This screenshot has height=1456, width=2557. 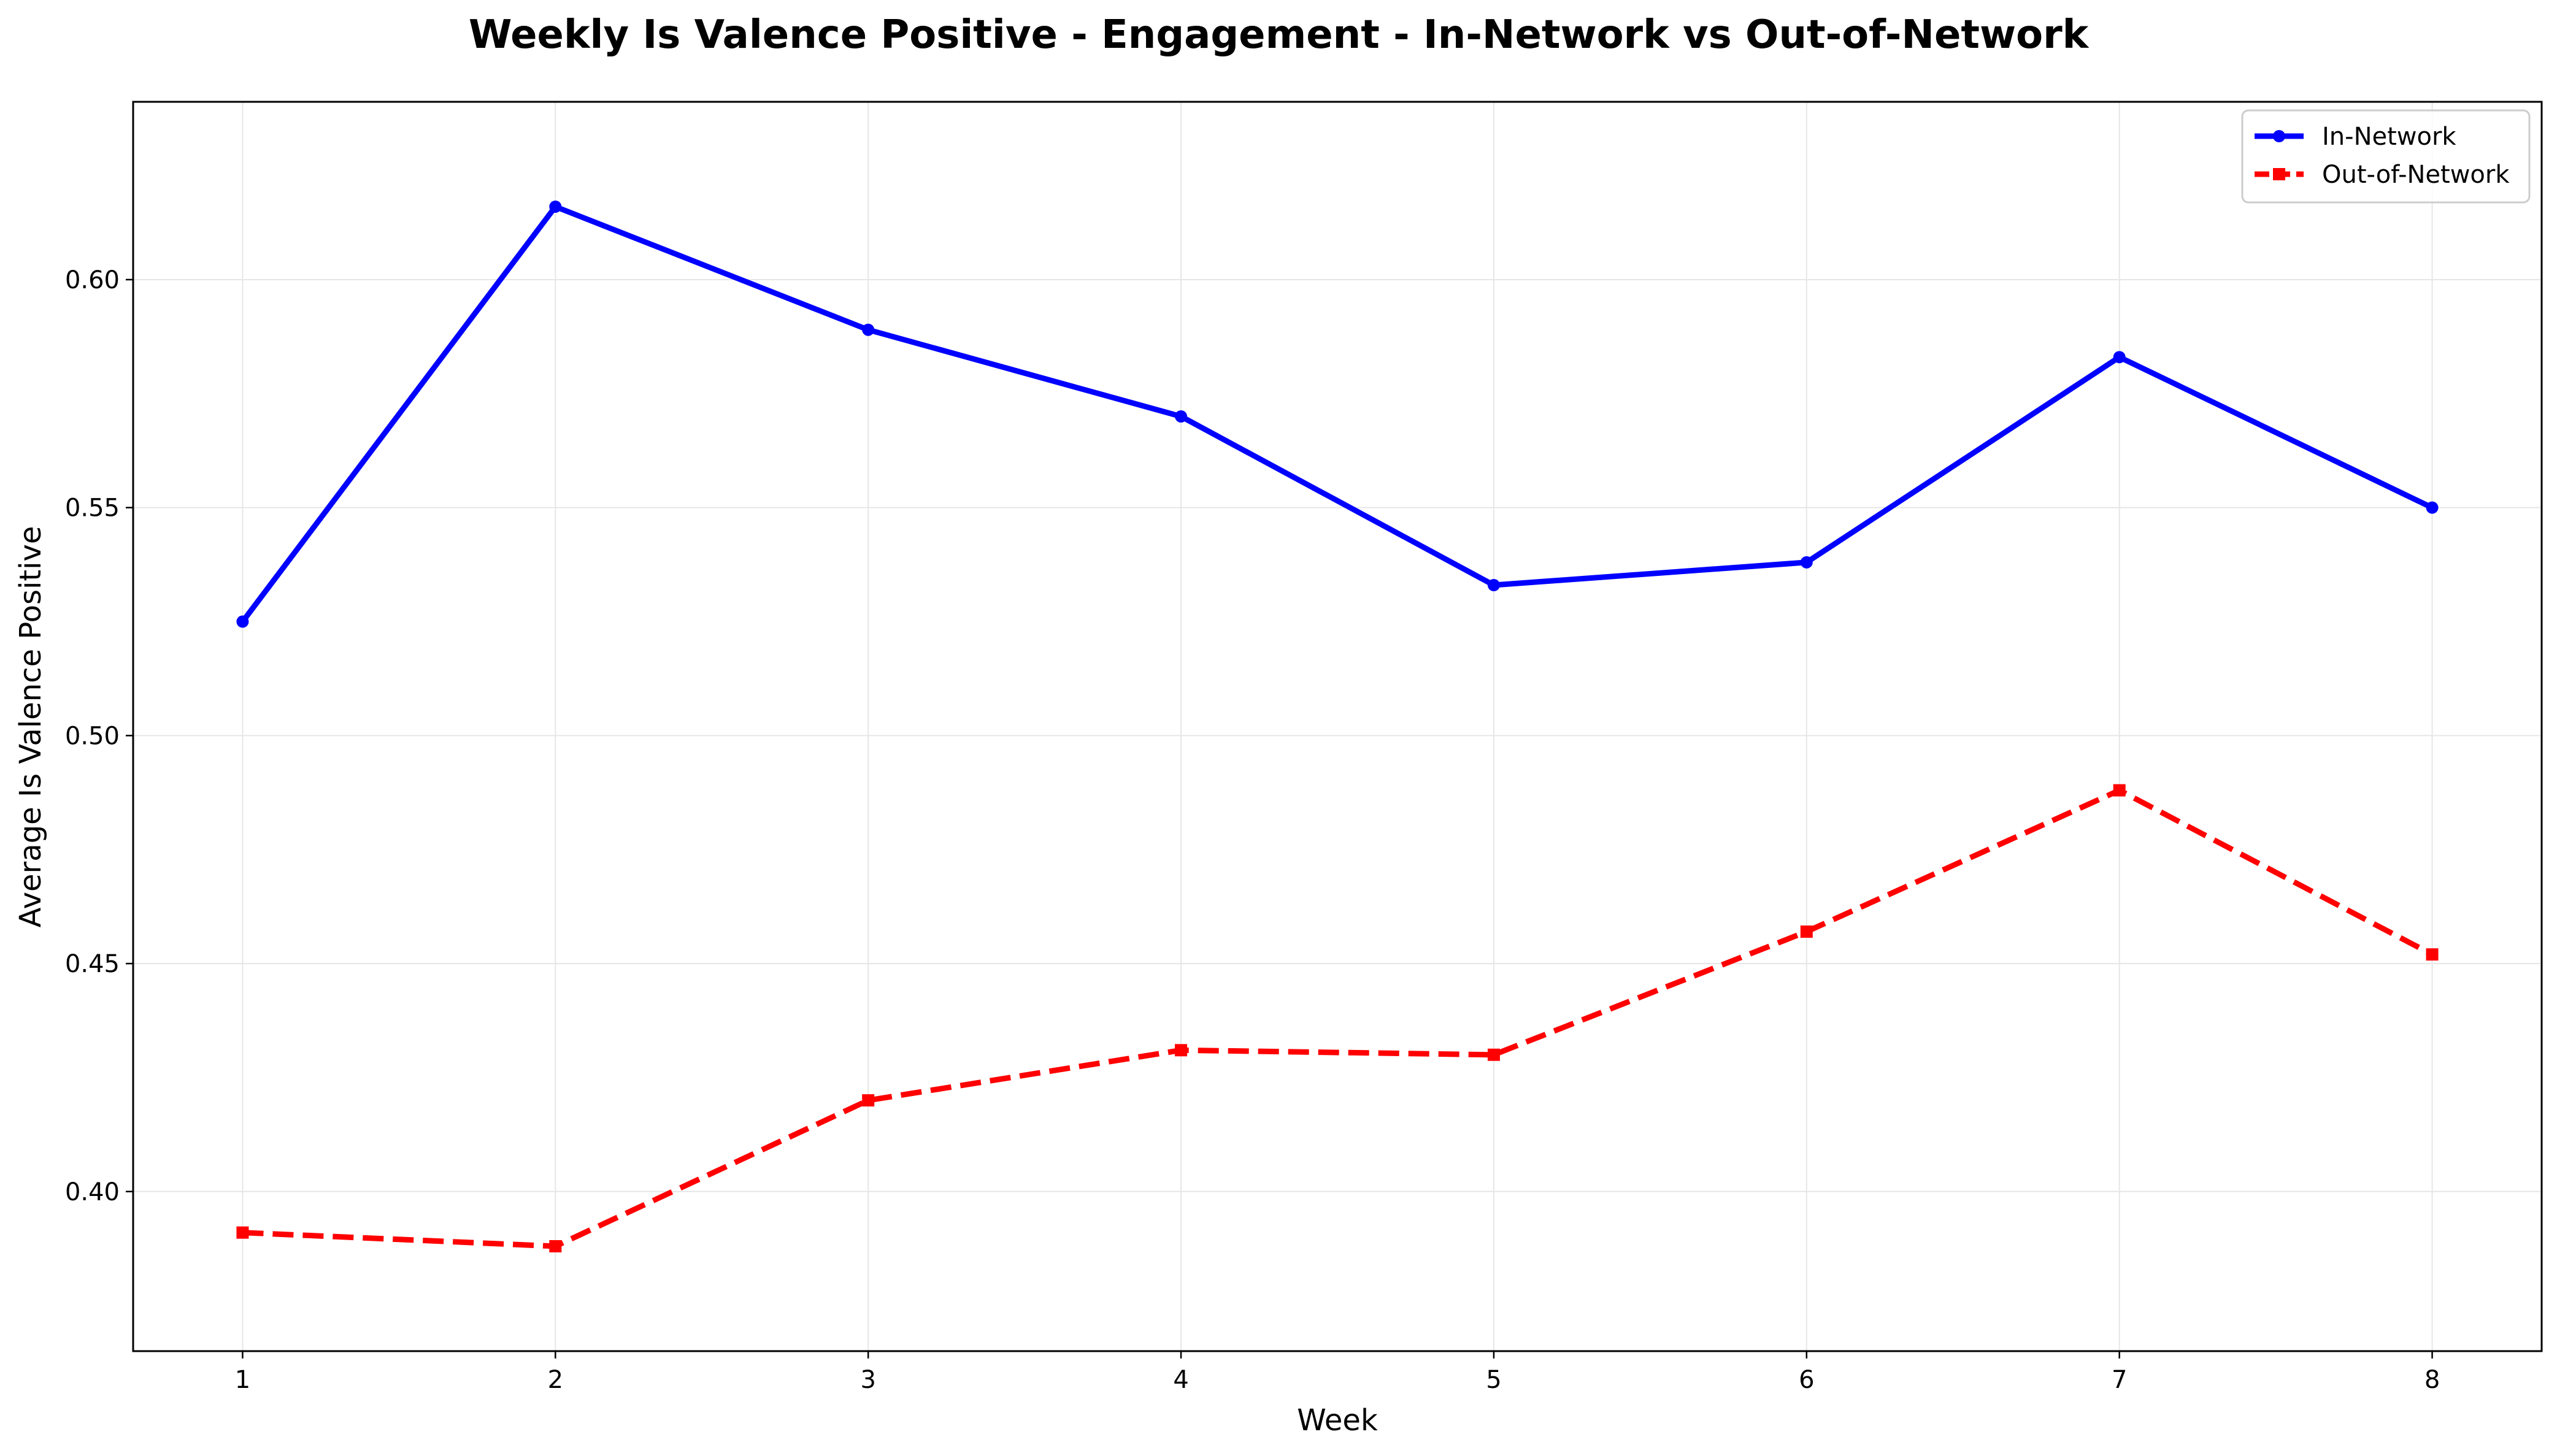 What do you see at coordinates (92, 508) in the screenshot?
I see `y-tick-label: 0.55` at bounding box center [92, 508].